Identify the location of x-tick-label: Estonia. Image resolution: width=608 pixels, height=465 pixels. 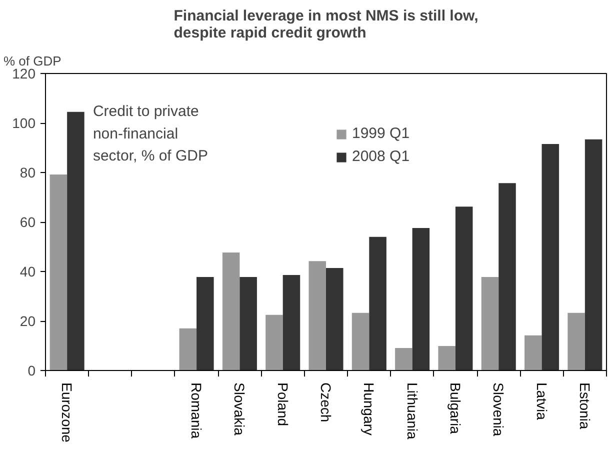
(584, 406).